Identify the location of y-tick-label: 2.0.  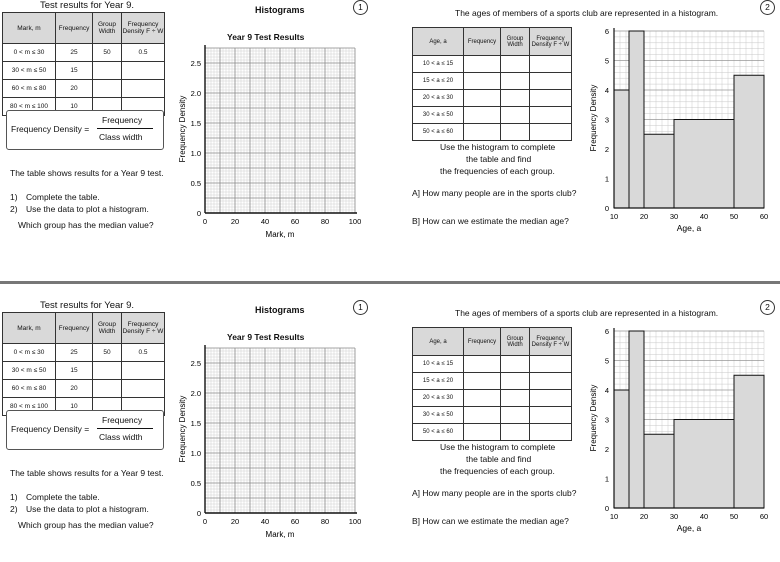
(196, 393).